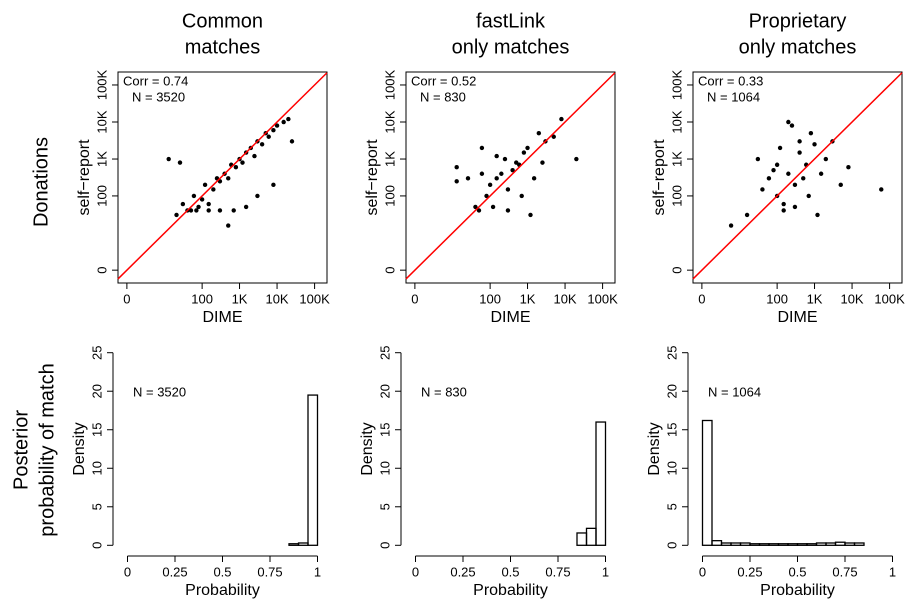  What do you see at coordinates (749, 571) in the screenshot?
I see `x-tick-label: 0.25` at bounding box center [749, 571].